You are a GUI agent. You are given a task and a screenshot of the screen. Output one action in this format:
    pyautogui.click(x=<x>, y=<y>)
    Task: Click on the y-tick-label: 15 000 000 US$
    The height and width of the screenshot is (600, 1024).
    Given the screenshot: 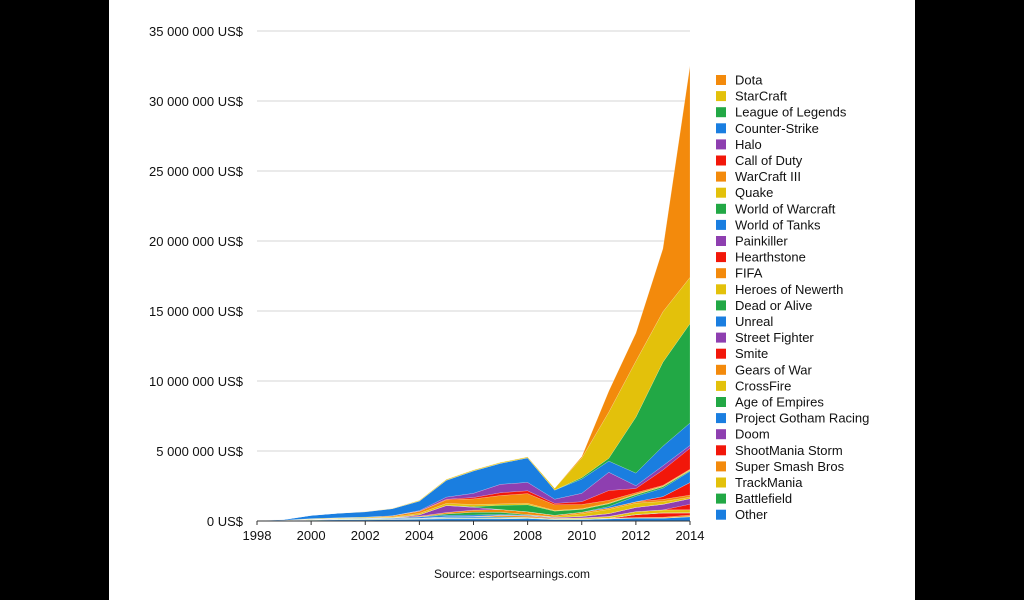 What is the action you would take?
    pyautogui.click(x=196, y=311)
    